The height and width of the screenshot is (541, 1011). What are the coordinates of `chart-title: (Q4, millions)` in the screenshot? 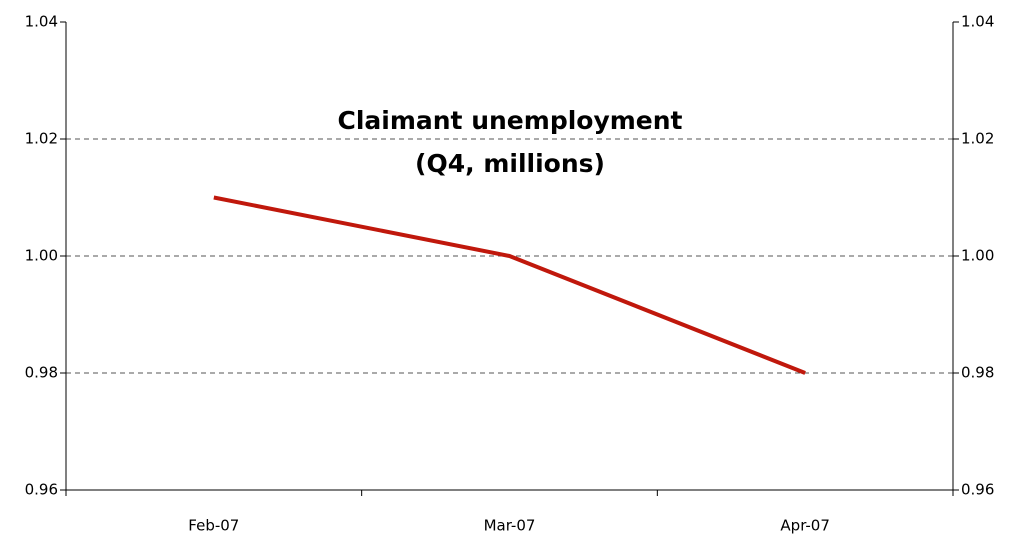 It's located at (510, 163).